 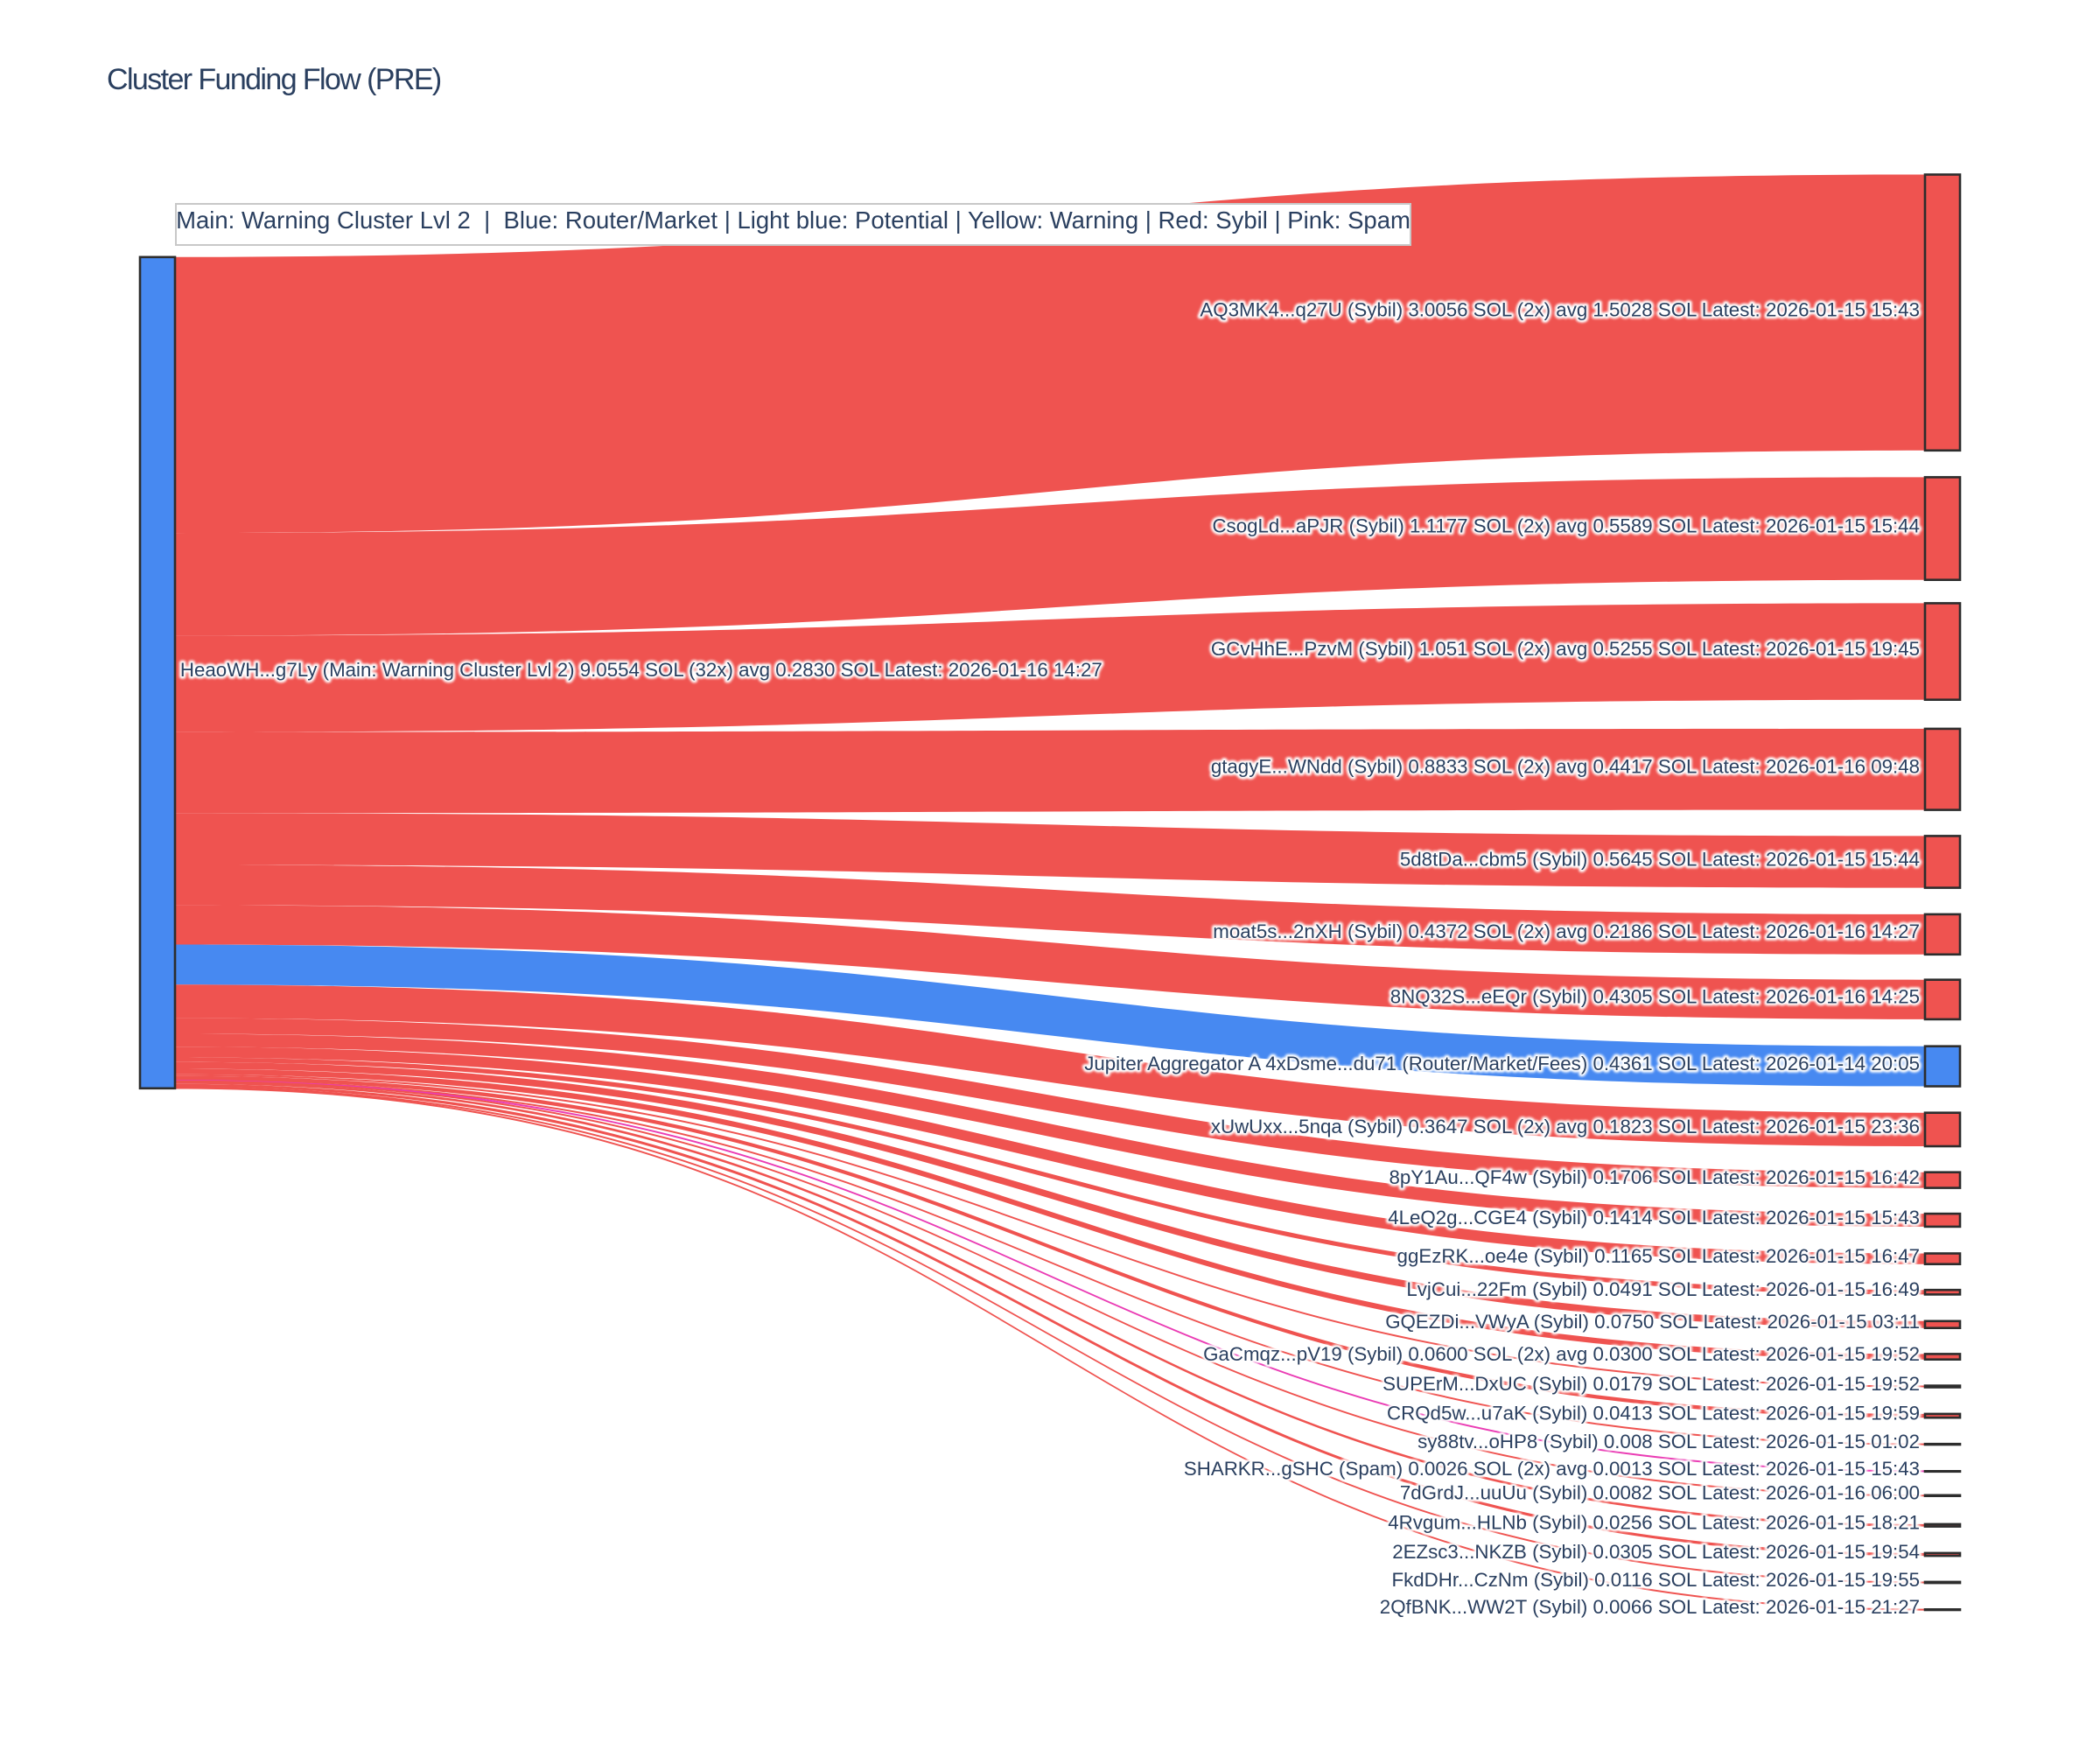 What do you see at coordinates (274, 79) in the screenshot?
I see `svg-text: Cluster Funding Flow (PRE)` at bounding box center [274, 79].